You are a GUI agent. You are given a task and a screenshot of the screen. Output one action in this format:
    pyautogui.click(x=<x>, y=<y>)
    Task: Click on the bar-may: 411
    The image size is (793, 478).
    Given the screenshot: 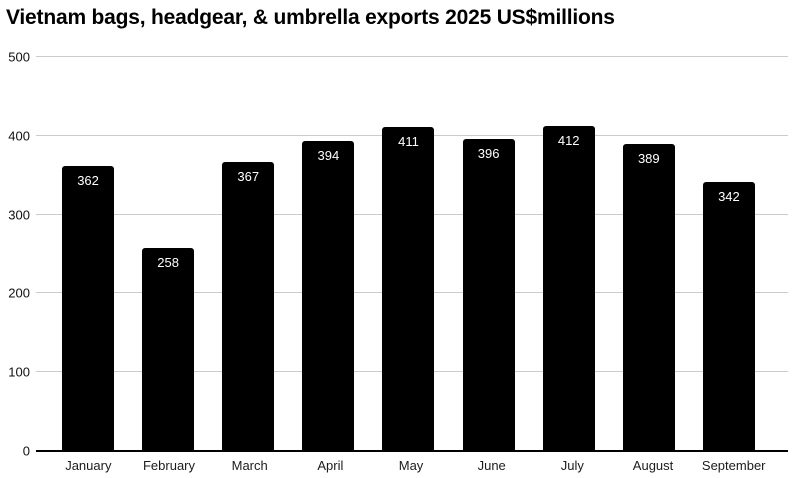 What is the action you would take?
    pyautogui.click(x=408, y=289)
    